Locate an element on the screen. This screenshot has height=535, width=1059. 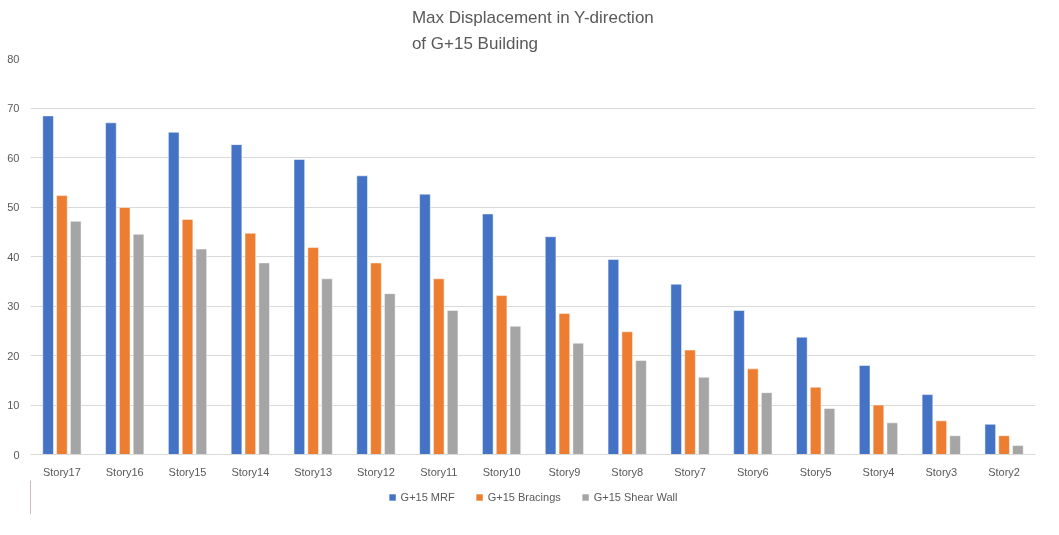
y-tick-label: 50 is located at coordinates (13, 207).